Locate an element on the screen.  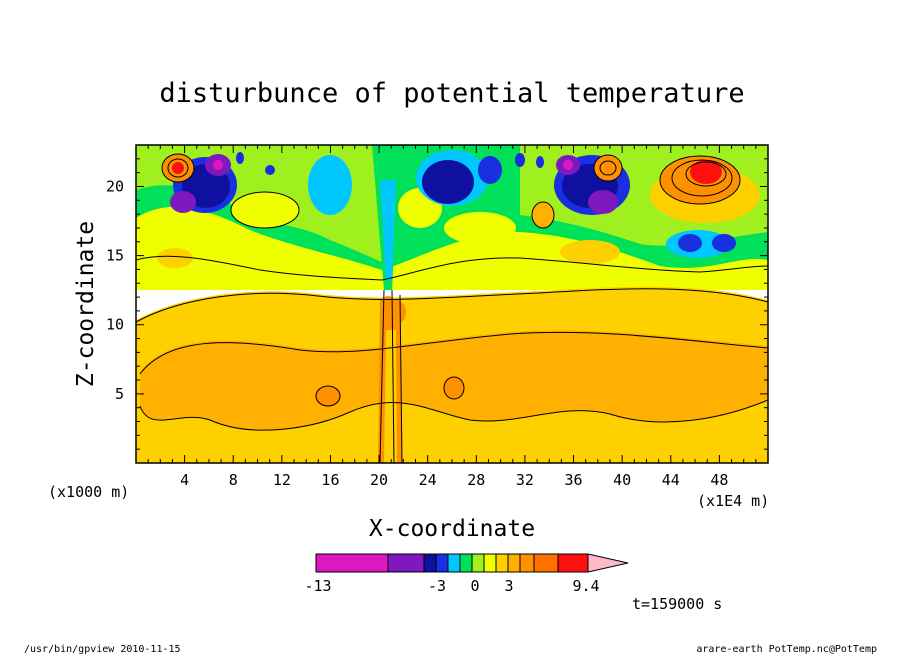
x-tick-label: 44 is located at coordinates (671, 480).